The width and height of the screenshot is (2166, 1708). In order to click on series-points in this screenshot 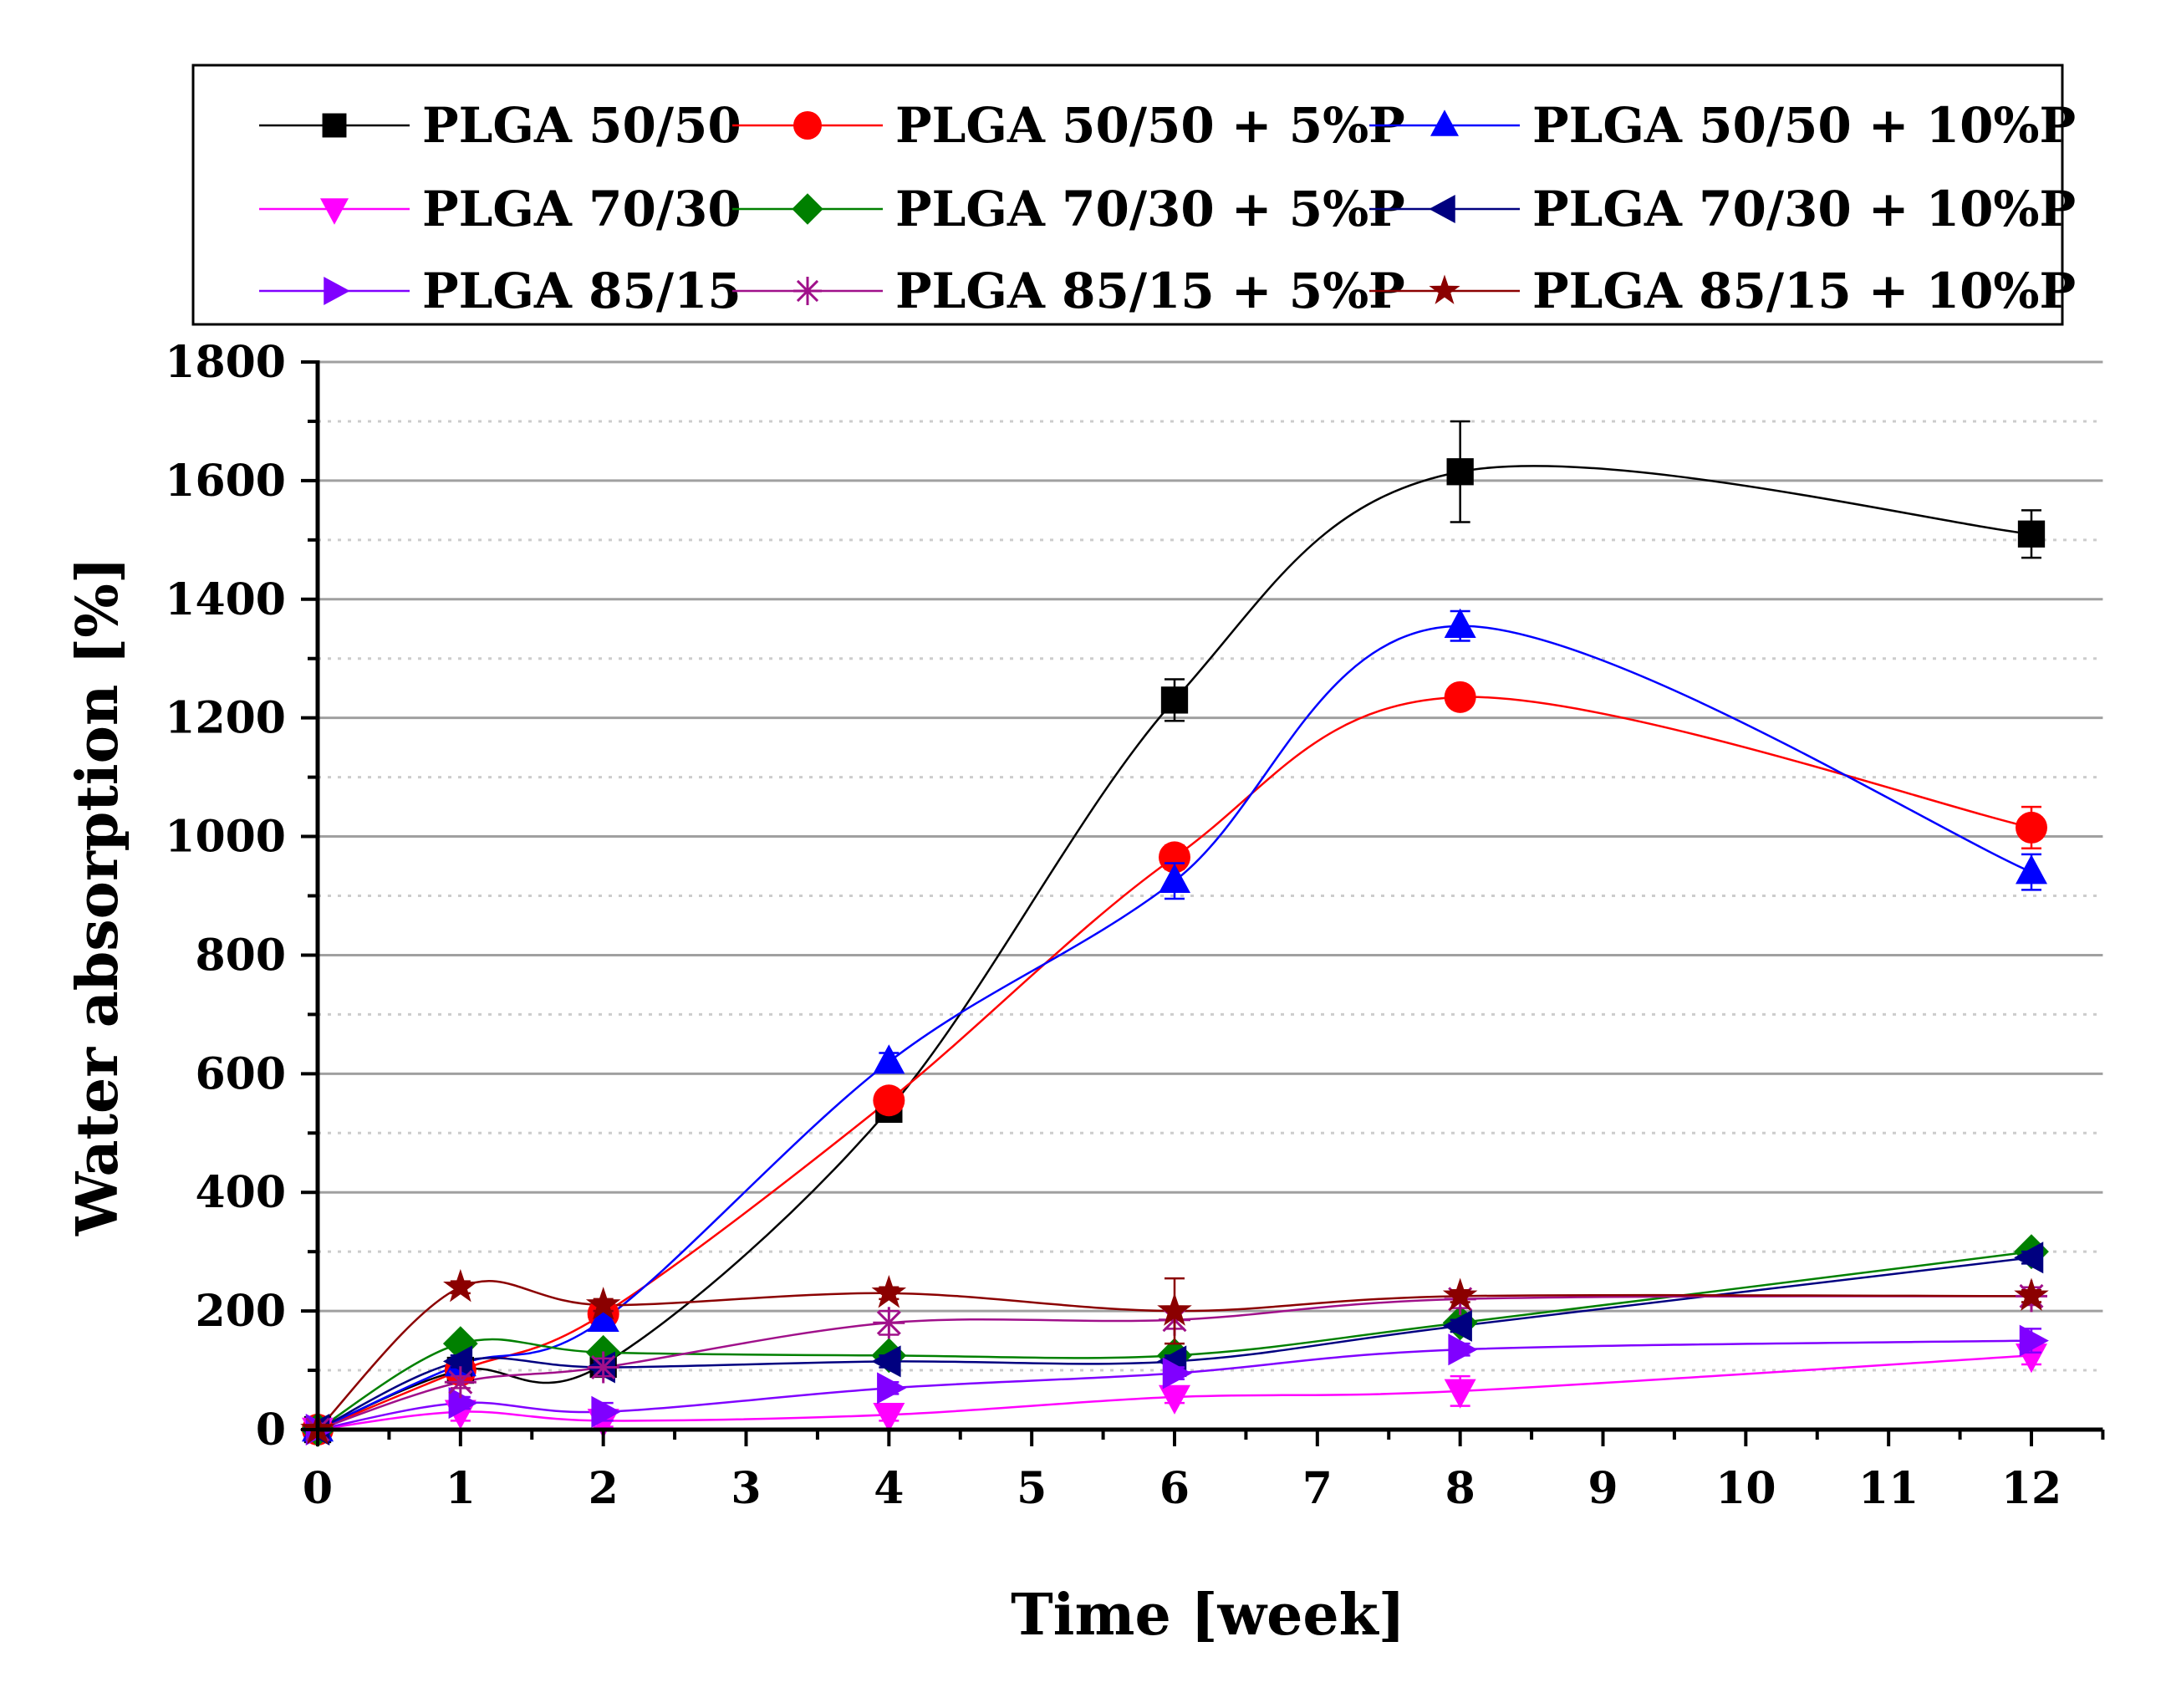, I will do `click(1175, 1356)`.